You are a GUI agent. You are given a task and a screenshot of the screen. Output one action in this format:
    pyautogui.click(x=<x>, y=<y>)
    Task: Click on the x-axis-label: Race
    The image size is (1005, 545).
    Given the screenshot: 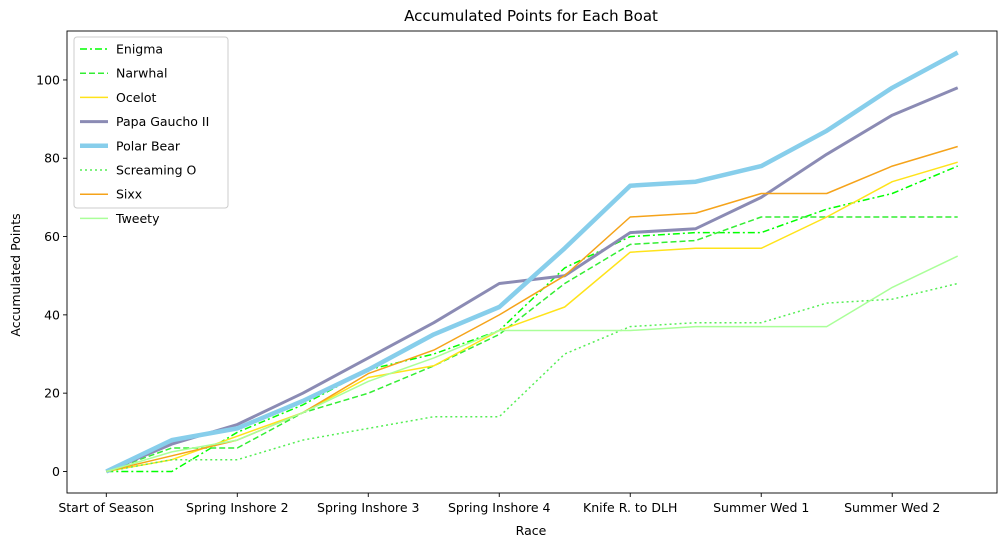 What is the action you would take?
    pyautogui.click(x=531, y=530)
    